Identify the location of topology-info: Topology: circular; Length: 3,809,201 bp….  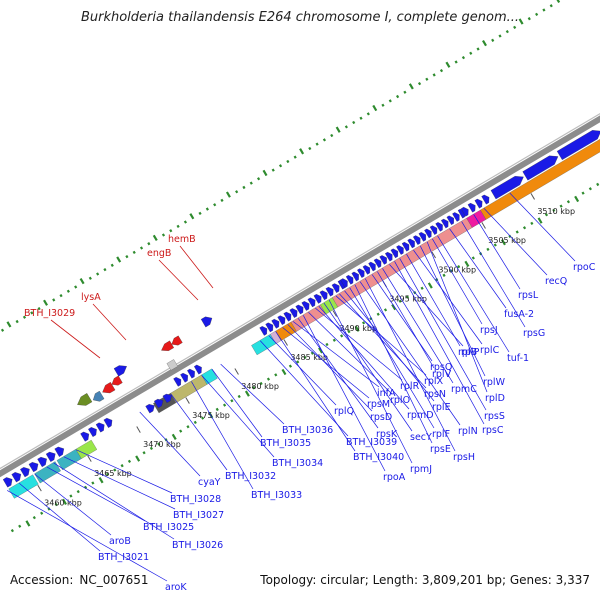
(425, 580).